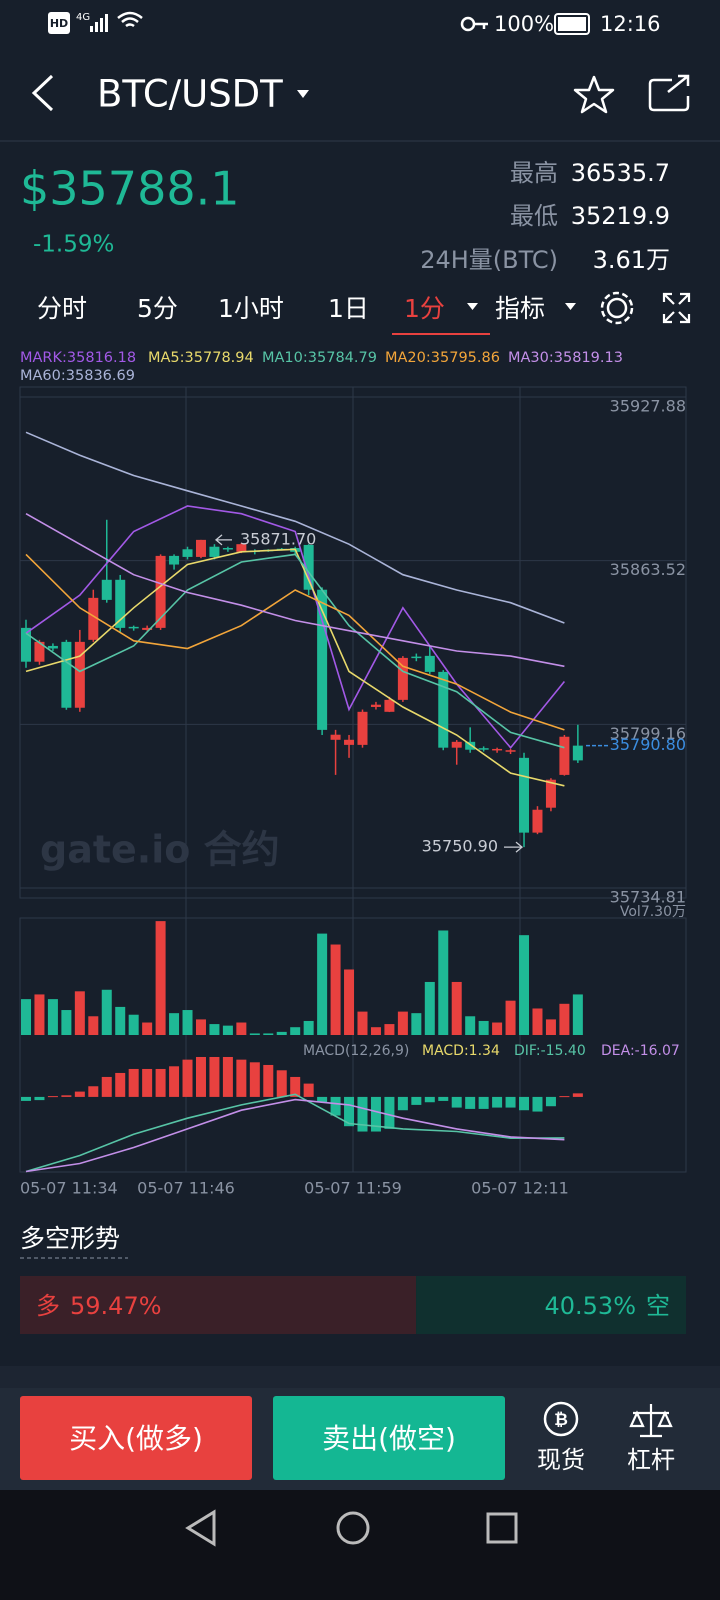 Image resolution: width=720 pixels, height=1600 pixels. I want to click on nav-recents, so click(502, 1528).